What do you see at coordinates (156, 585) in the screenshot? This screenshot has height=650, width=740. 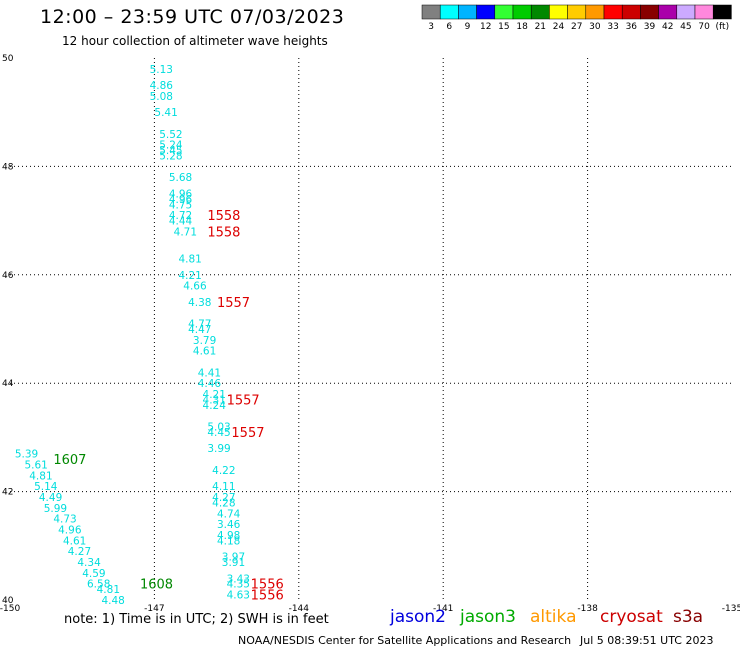 I see `time-label: 1608` at bounding box center [156, 585].